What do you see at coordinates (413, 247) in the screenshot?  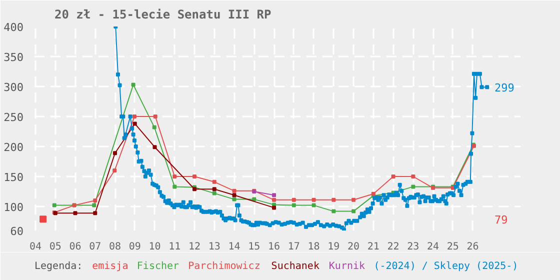 I see `x-tick-label: 23` at bounding box center [413, 247].